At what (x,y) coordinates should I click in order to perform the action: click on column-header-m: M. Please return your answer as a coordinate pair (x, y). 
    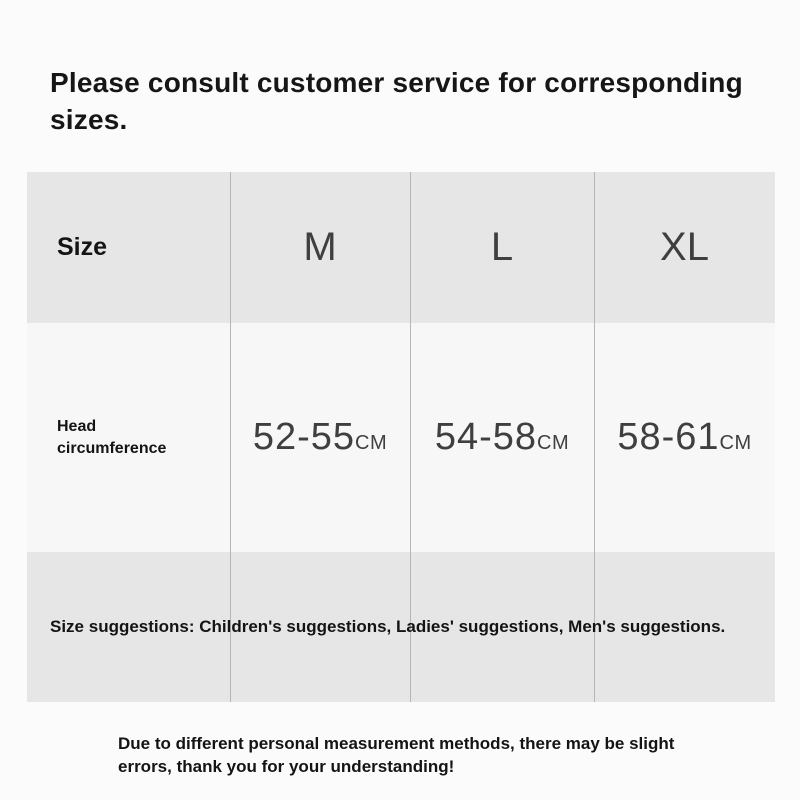
    Looking at the image, I should click on (320, 247).